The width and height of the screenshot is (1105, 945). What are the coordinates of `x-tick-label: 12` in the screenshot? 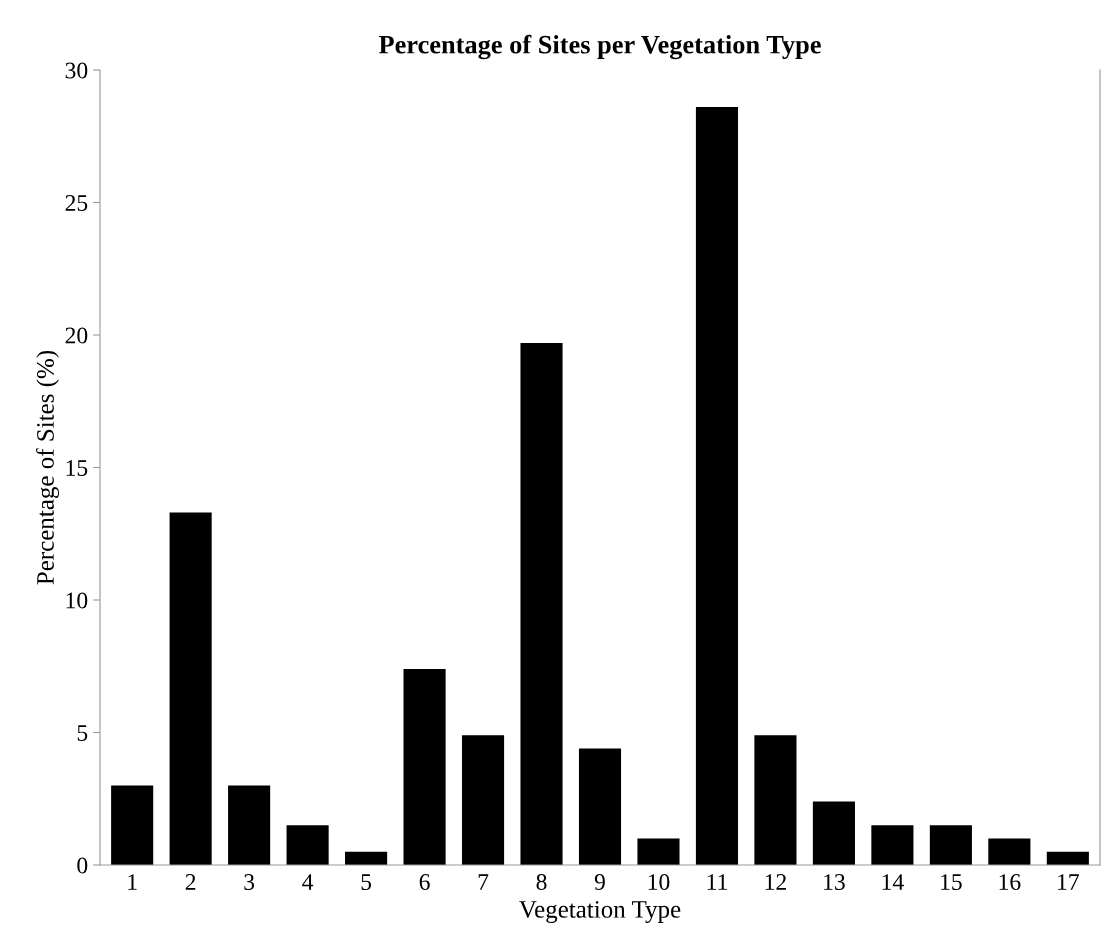 It's located at (775, 882).